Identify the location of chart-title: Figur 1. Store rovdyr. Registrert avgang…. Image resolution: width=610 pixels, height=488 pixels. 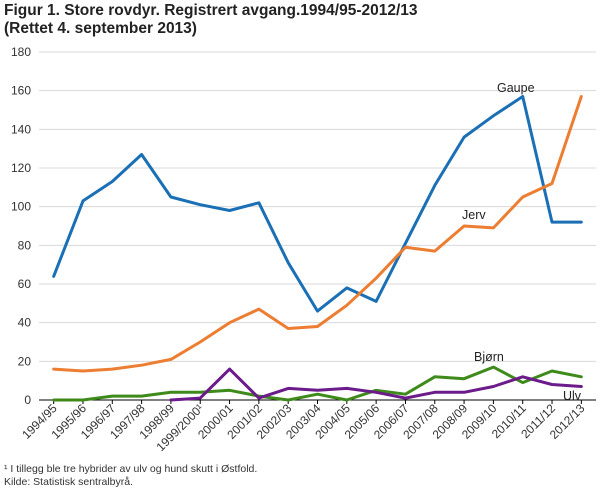
(211, 20).